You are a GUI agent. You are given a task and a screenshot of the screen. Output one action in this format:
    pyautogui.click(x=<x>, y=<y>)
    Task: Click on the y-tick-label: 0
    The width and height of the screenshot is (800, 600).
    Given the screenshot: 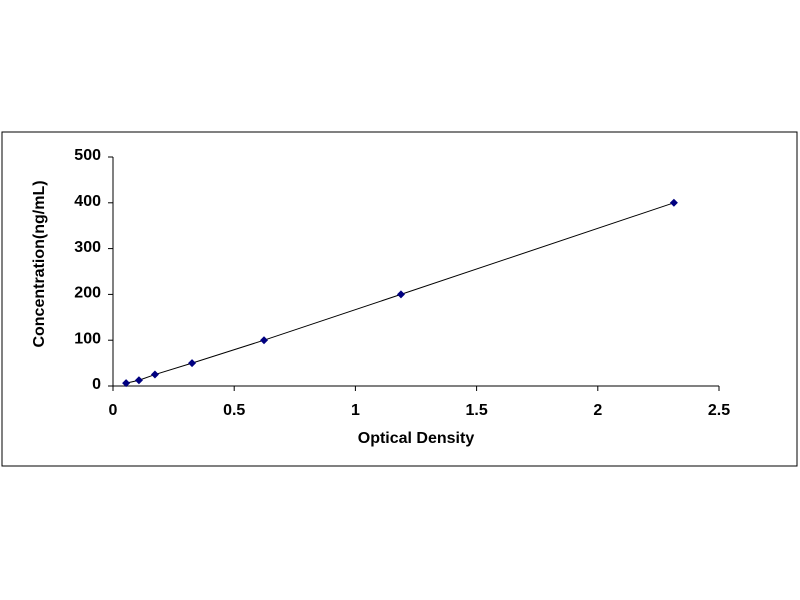 What is the action you would take?
    pyautogui.click(x=96, y=384)
    